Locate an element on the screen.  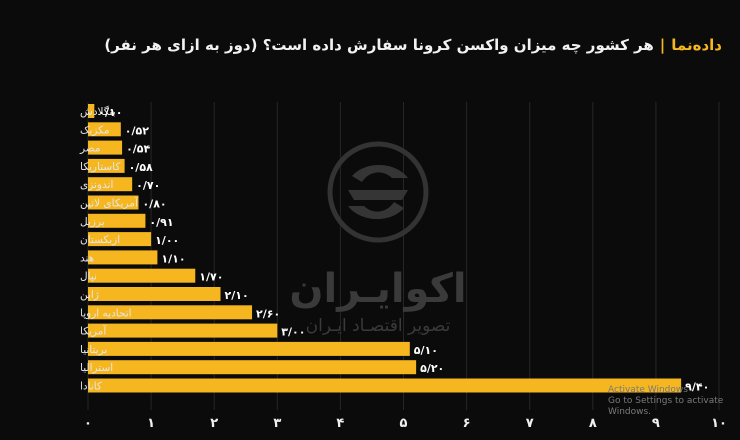
x-axis-ticks: ۰ ۱ ۲ ۳ ۴ ۵ ۶ ۷ ۸ ۹ ۱۰ is located at coordinates (405, 423).